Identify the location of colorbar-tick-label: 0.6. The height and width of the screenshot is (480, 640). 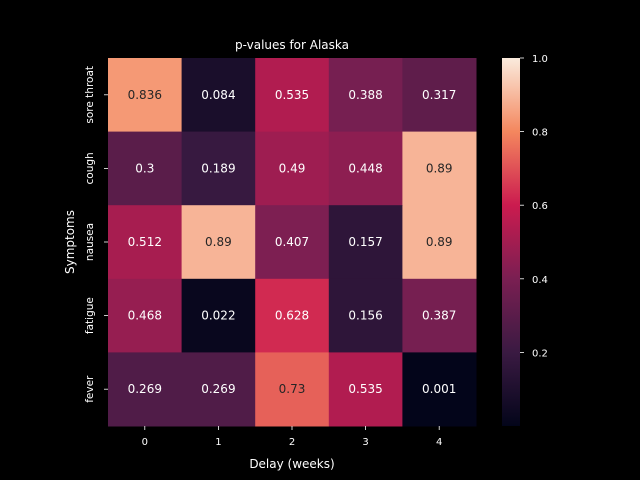
(540, 206).